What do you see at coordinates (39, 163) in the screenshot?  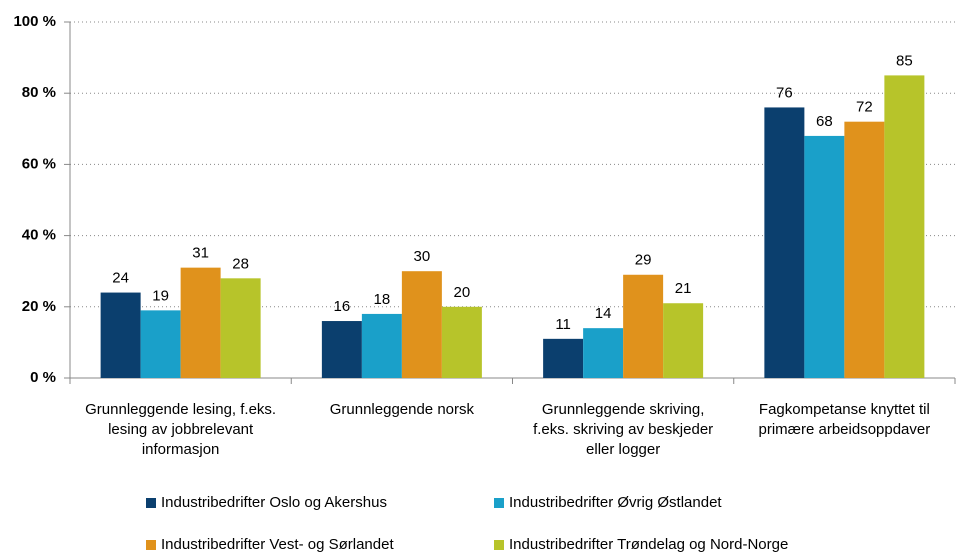 I see `y-tick-label: 60 %` at bounding box center [39, 163].